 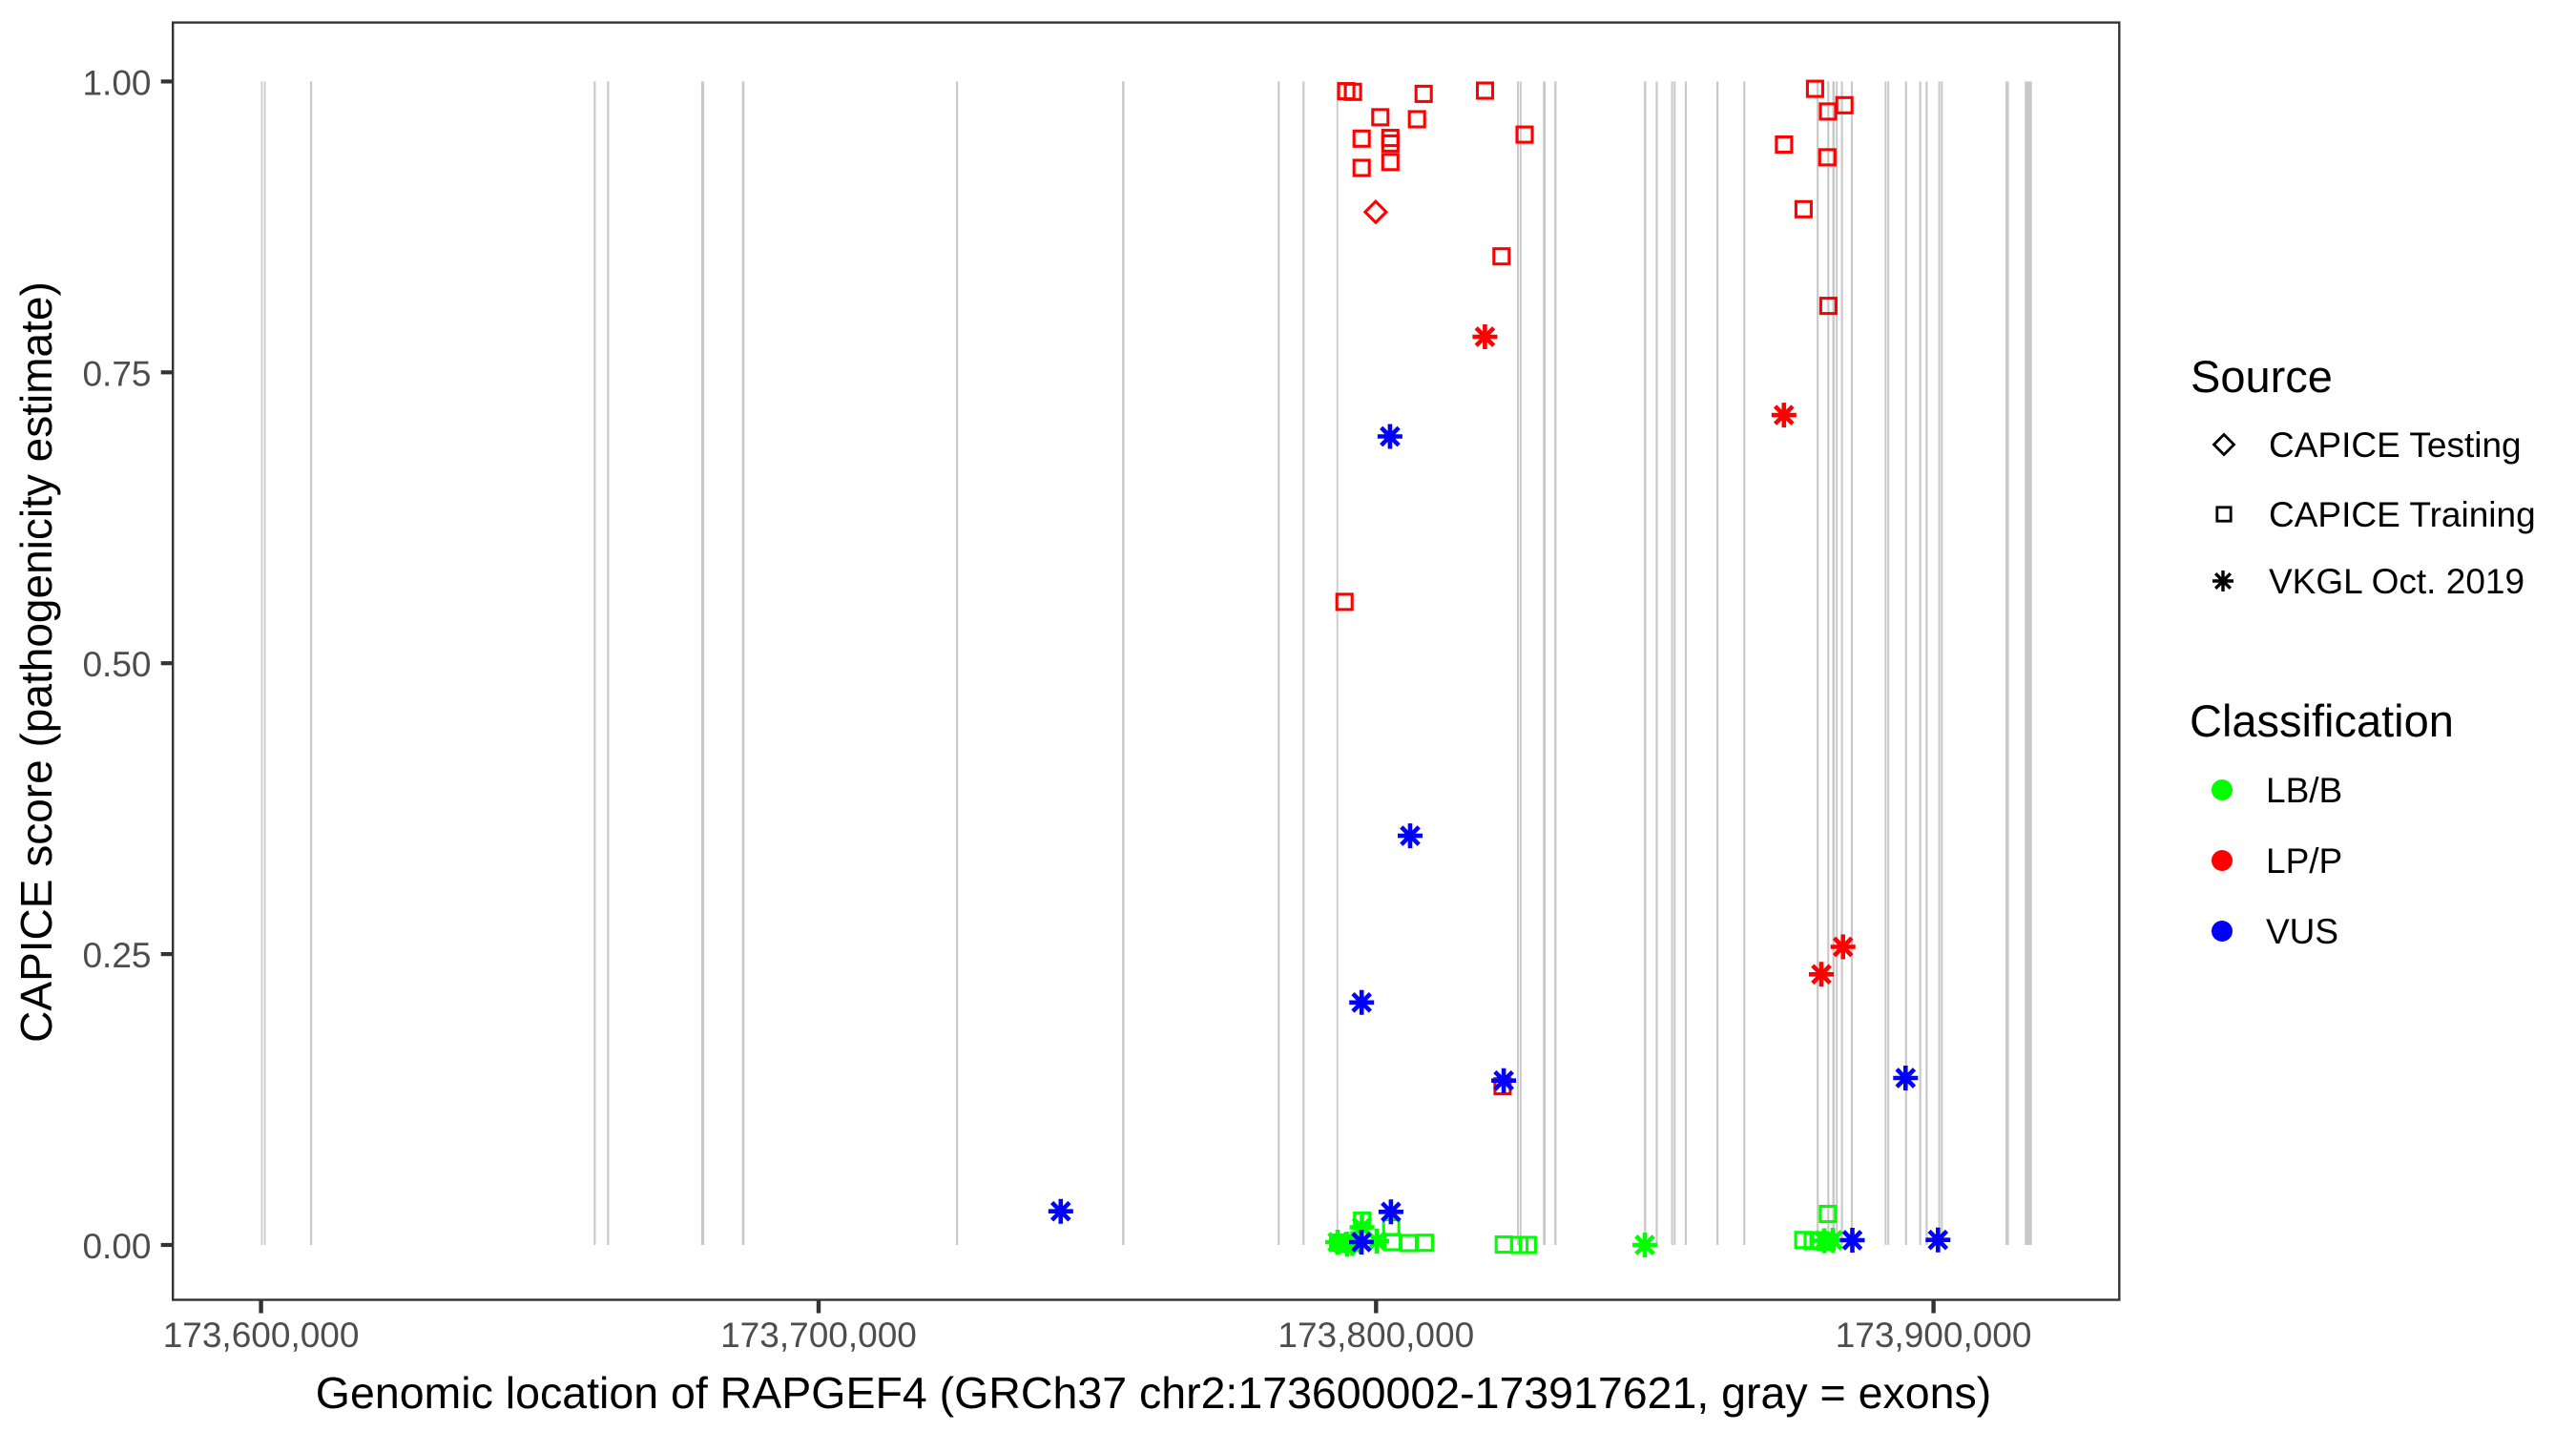 I want to click on svg-text: 0.00, so click(x=116, y=1246).